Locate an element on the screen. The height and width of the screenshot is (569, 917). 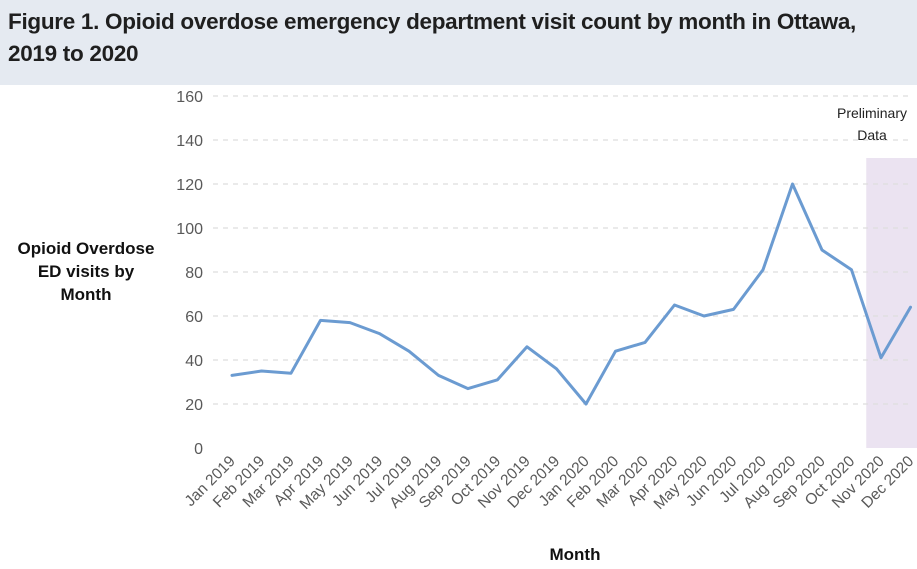
y-tick-label: 0 is located at coordinates (198, 449).